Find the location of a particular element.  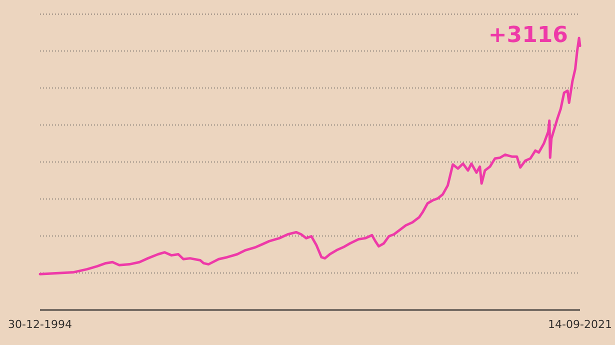

annotation: +3116 is located at coordinates (528, 35).